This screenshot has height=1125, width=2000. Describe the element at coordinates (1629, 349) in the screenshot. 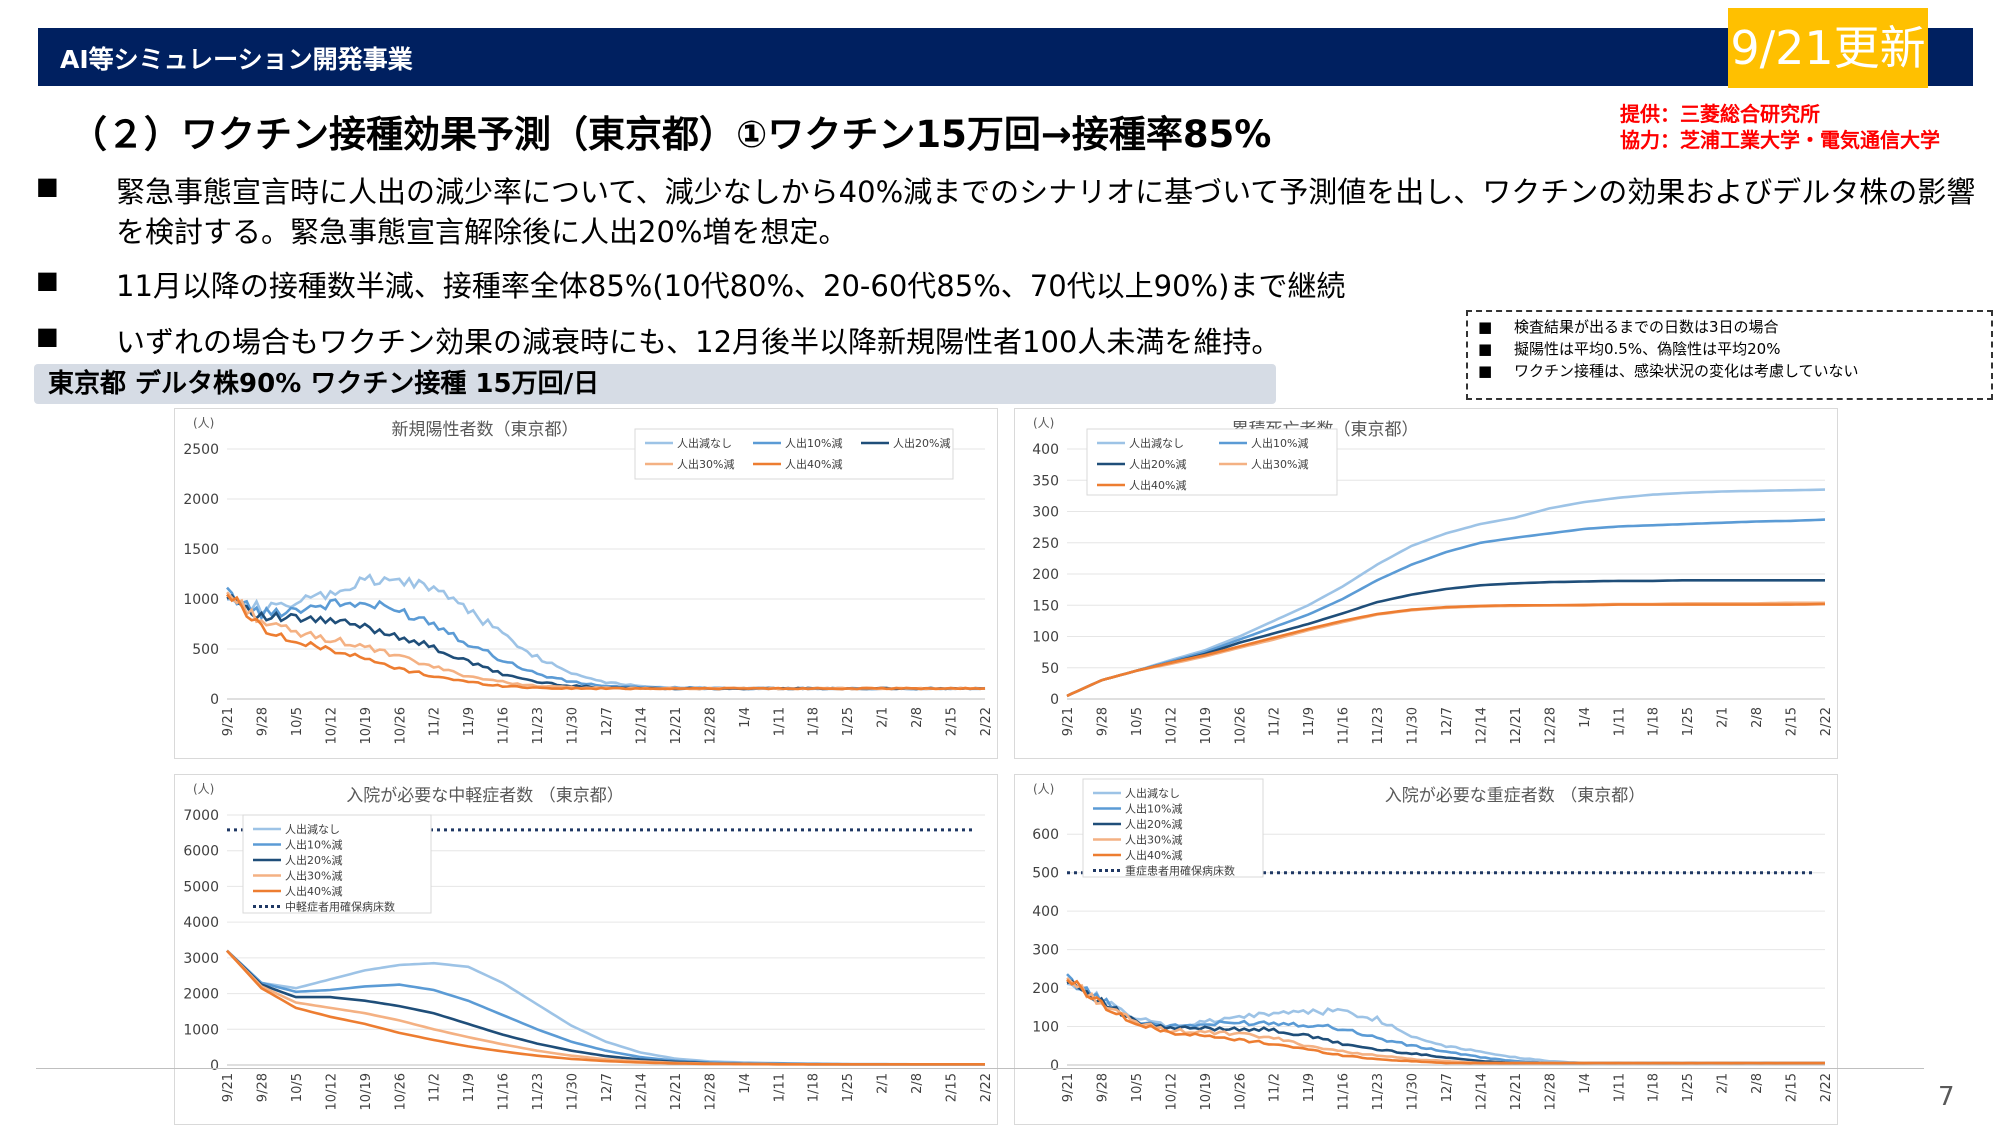

I see `note-line: ■ 擬陽性は平均0.5%、偽陰性は平均20%` at that location.